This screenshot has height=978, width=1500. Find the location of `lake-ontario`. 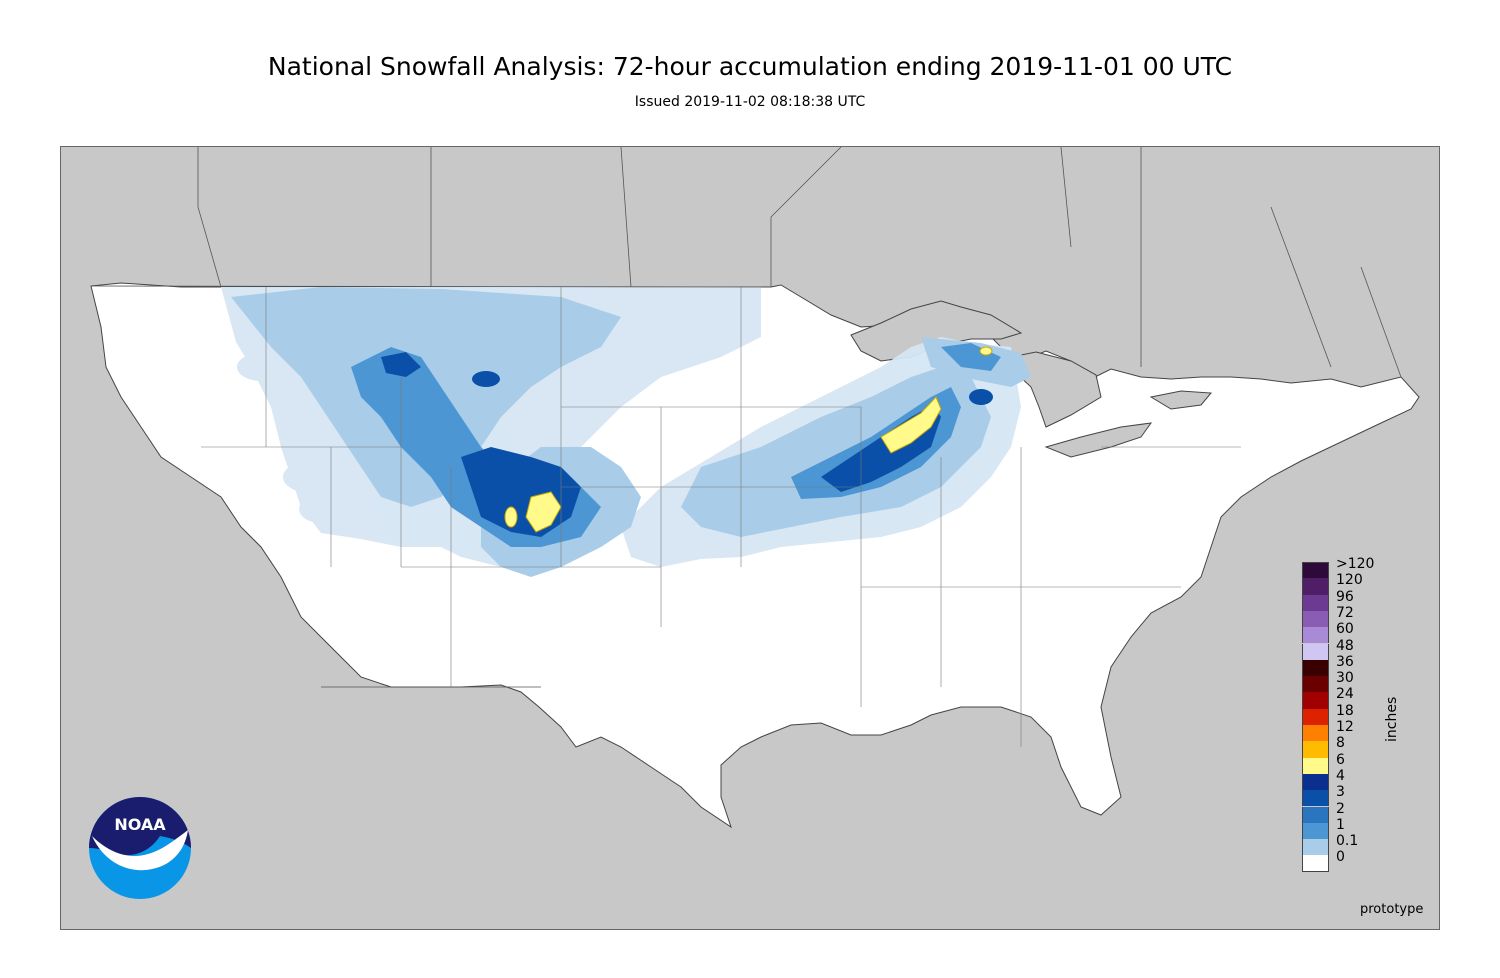

lake-ontario is located at coordinates (1181, 400).